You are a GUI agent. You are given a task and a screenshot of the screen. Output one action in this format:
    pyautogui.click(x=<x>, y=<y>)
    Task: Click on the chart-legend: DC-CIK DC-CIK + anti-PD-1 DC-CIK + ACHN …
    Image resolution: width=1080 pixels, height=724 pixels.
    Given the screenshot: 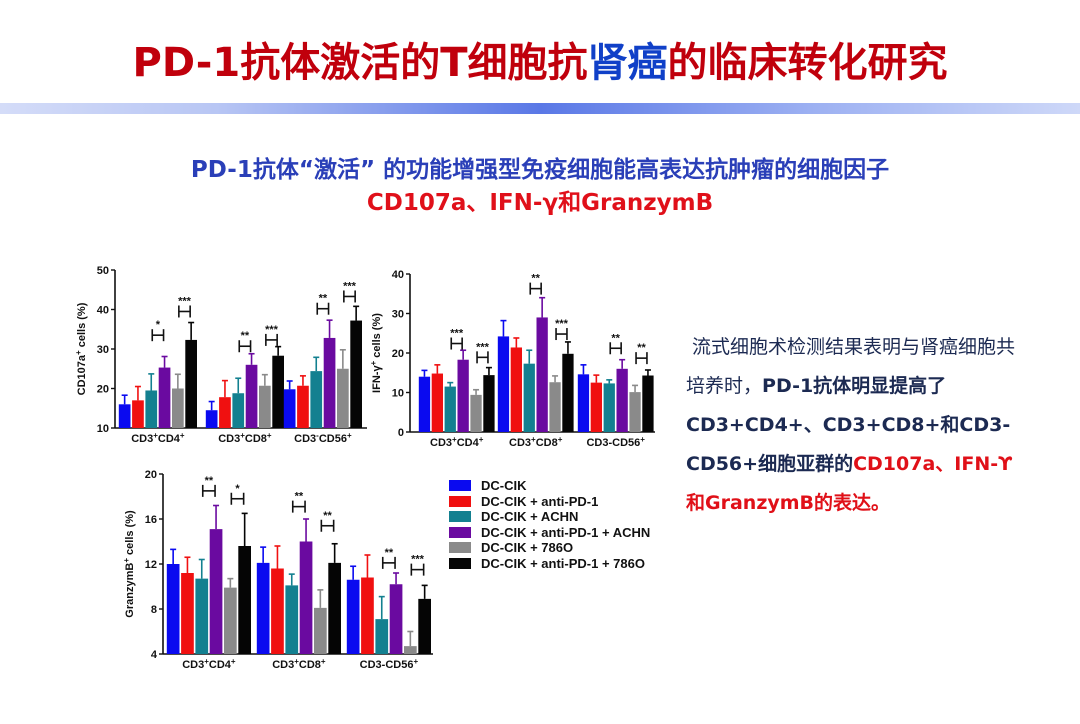 What is the action you would take?
    pyautogui.click(x=549, y=524)
    